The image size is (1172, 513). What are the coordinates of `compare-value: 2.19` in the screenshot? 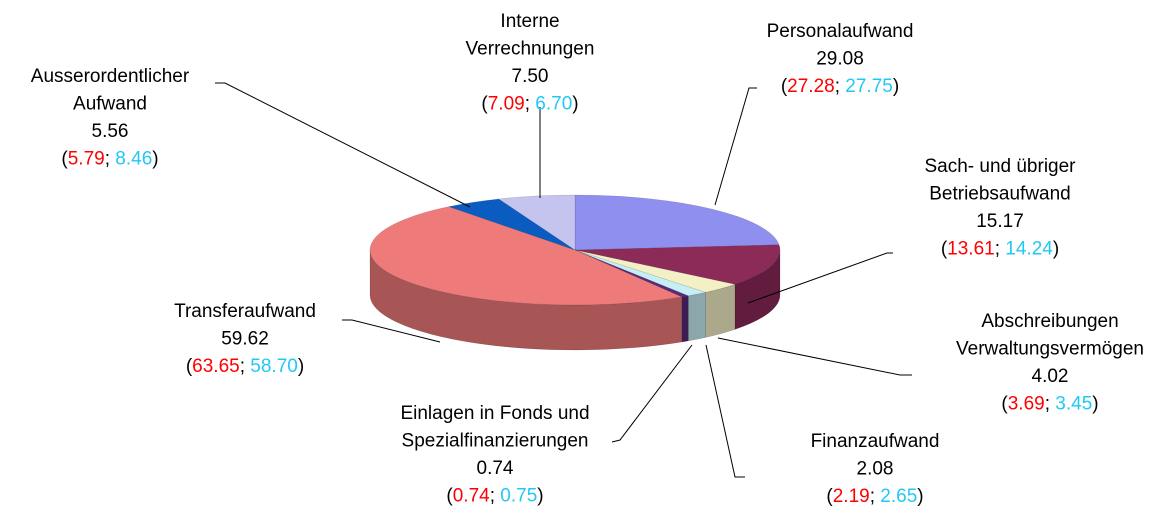 It's located at (851, 496).